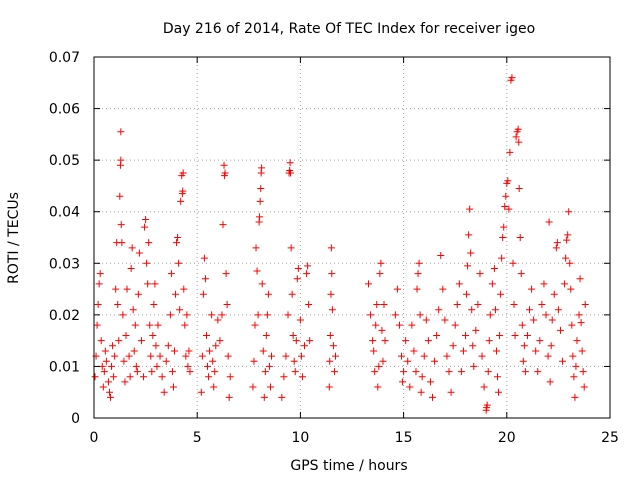 The height and width of the screenshot is (480, 640). I want to click on x-tick-label: 20, so click(507, 438).